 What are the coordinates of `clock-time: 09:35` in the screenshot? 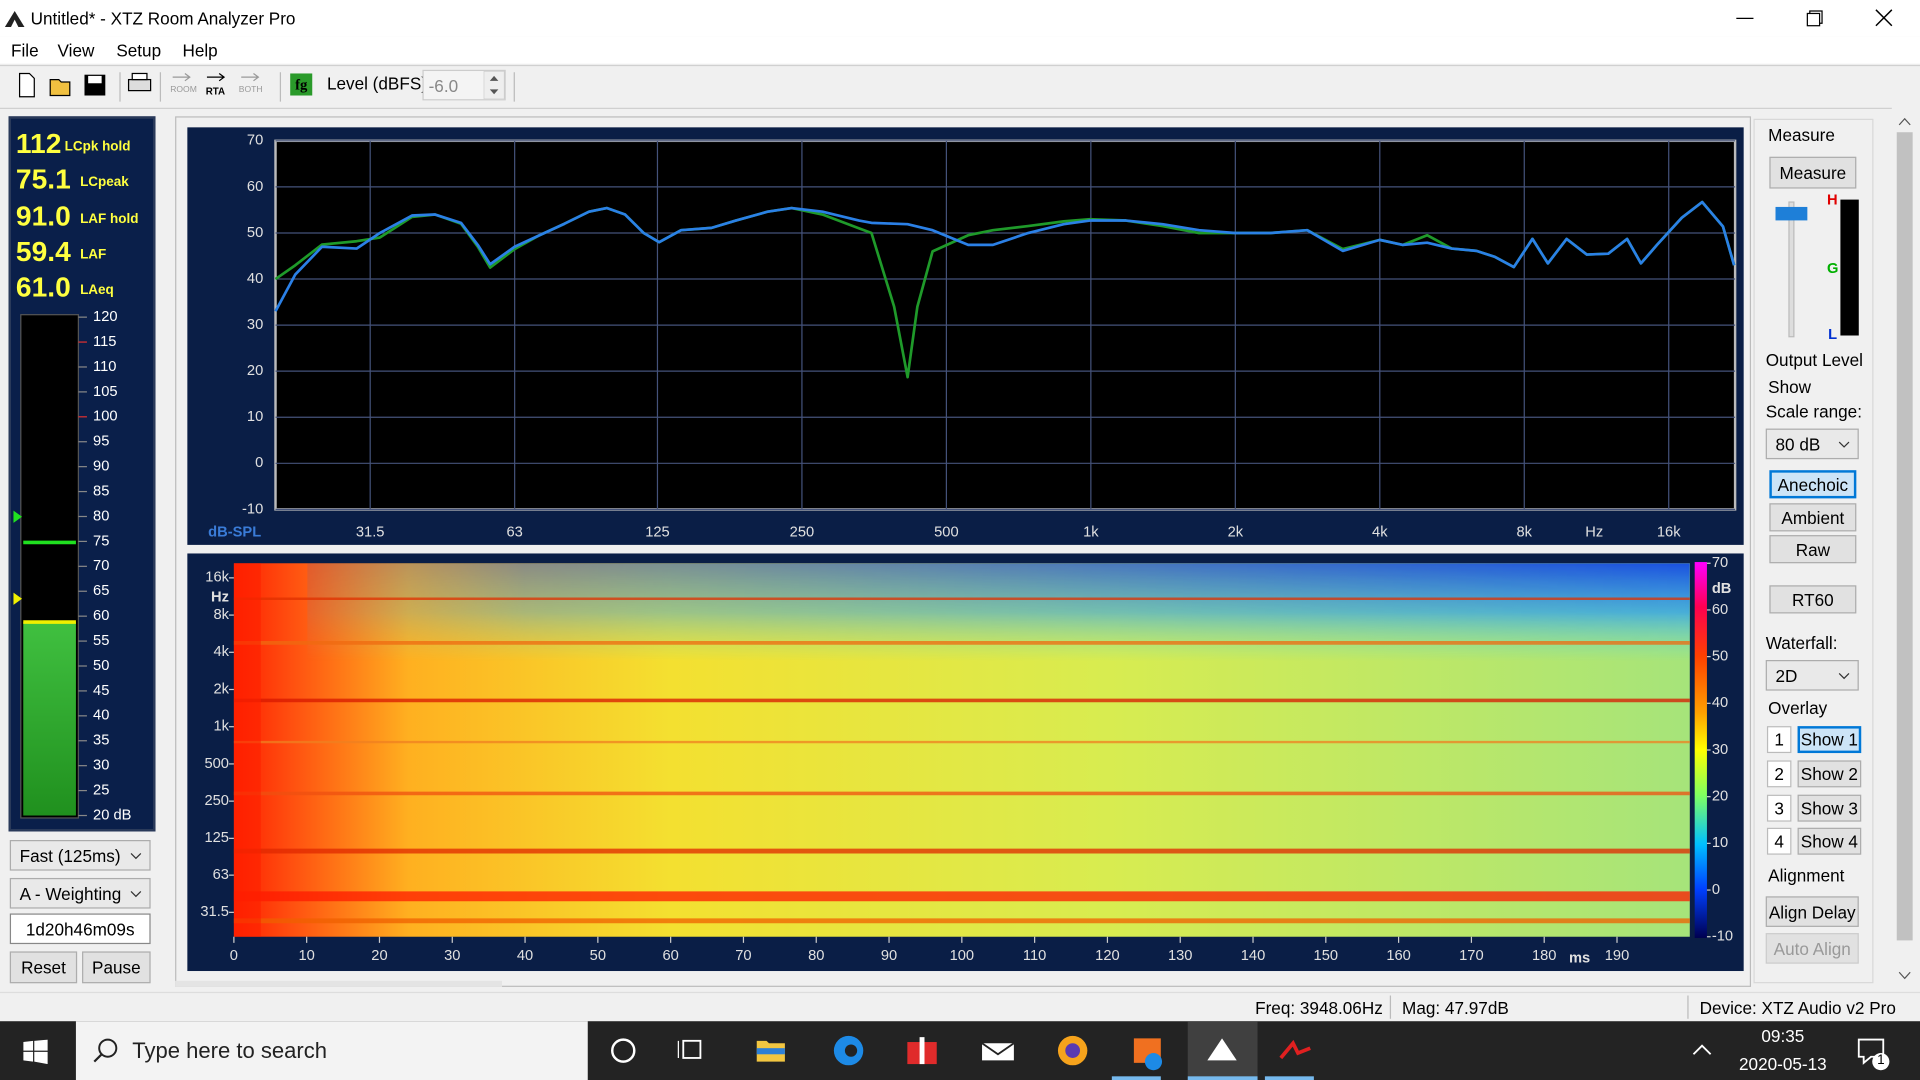 It's located at (1783, 1036).